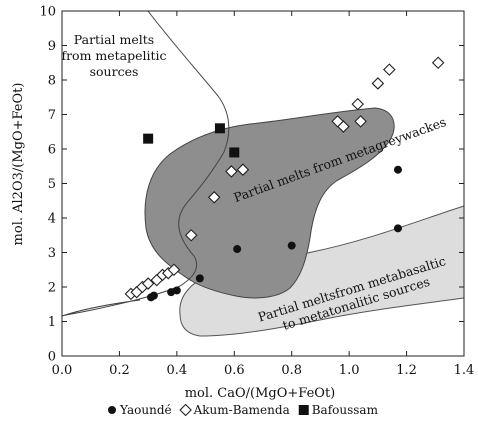 Image resolution: width=478 pixels, height=424 pixels. What do you see at coordinates (234, 370) in the screenshot?
I see `x-tick-label: 0.6` at bounding box center [234, 370].